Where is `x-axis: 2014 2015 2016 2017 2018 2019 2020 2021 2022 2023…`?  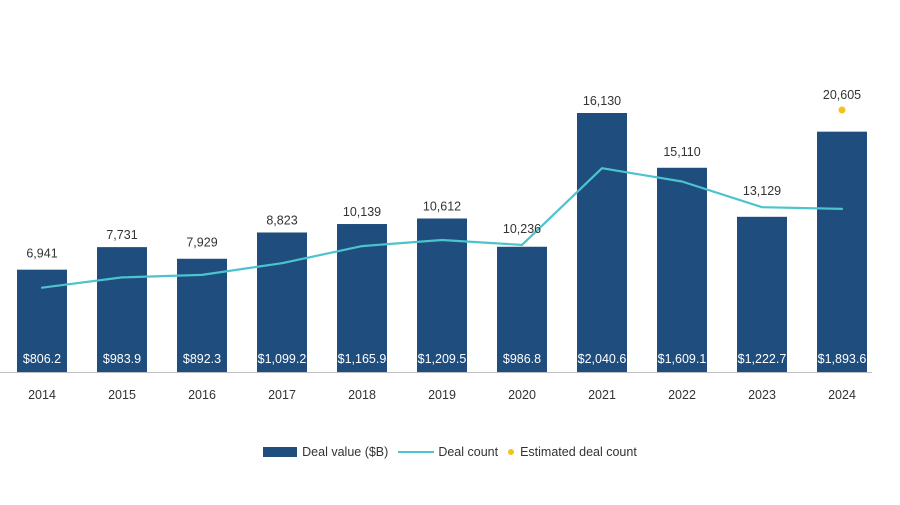
x-axis: 2014 2015 2016 2017 2018 2019 2020 2021 2022 2023… is located at coordinates (436, 387).